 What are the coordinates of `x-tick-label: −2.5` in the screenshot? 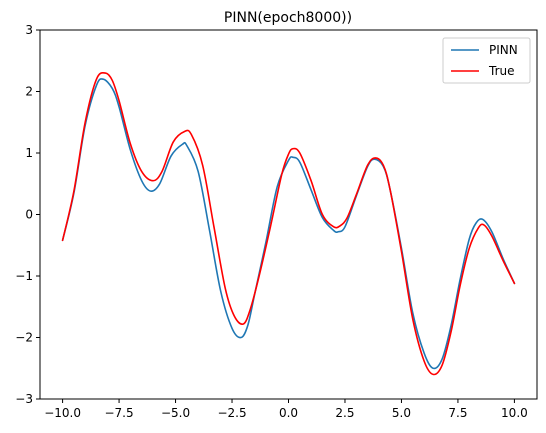 It's located at (231, 413).